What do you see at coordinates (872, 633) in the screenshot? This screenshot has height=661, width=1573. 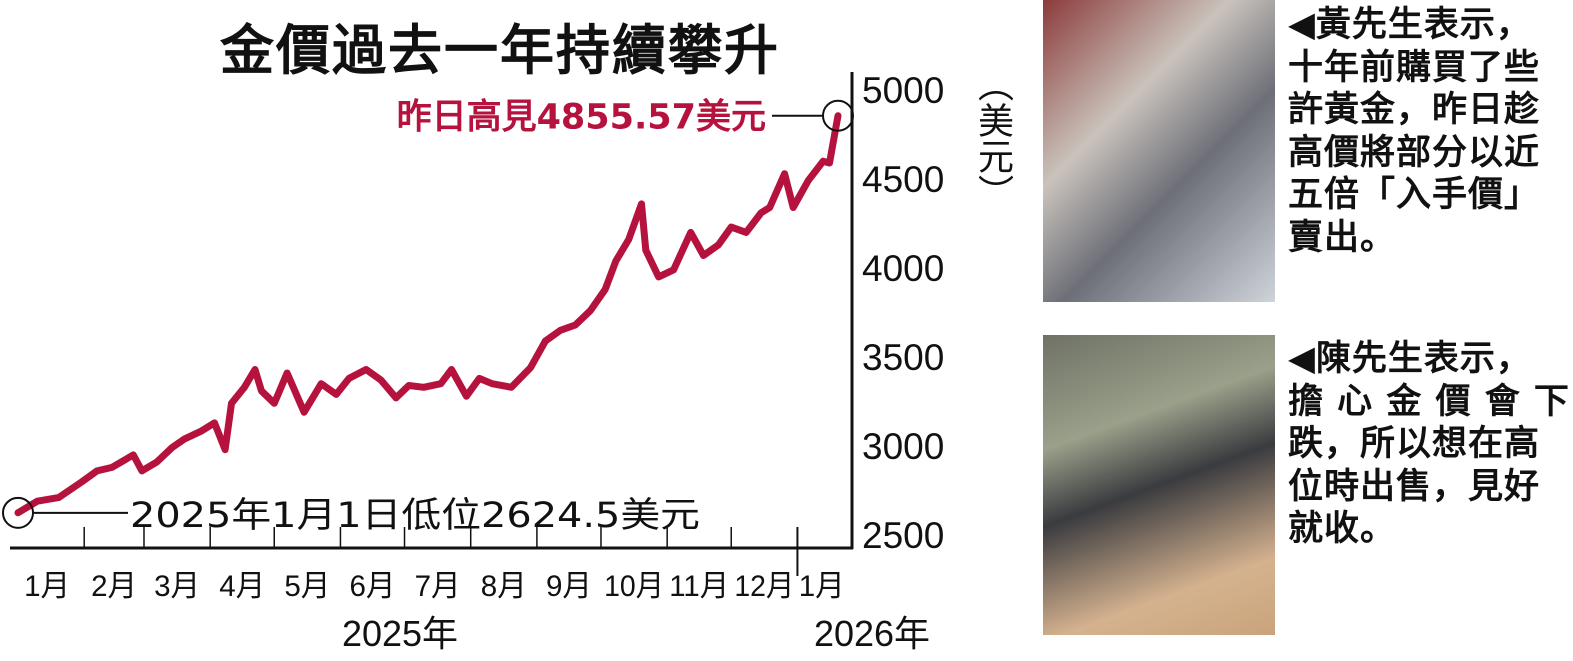 I see `year-label: 2026年` at bounding box center [872, 633].